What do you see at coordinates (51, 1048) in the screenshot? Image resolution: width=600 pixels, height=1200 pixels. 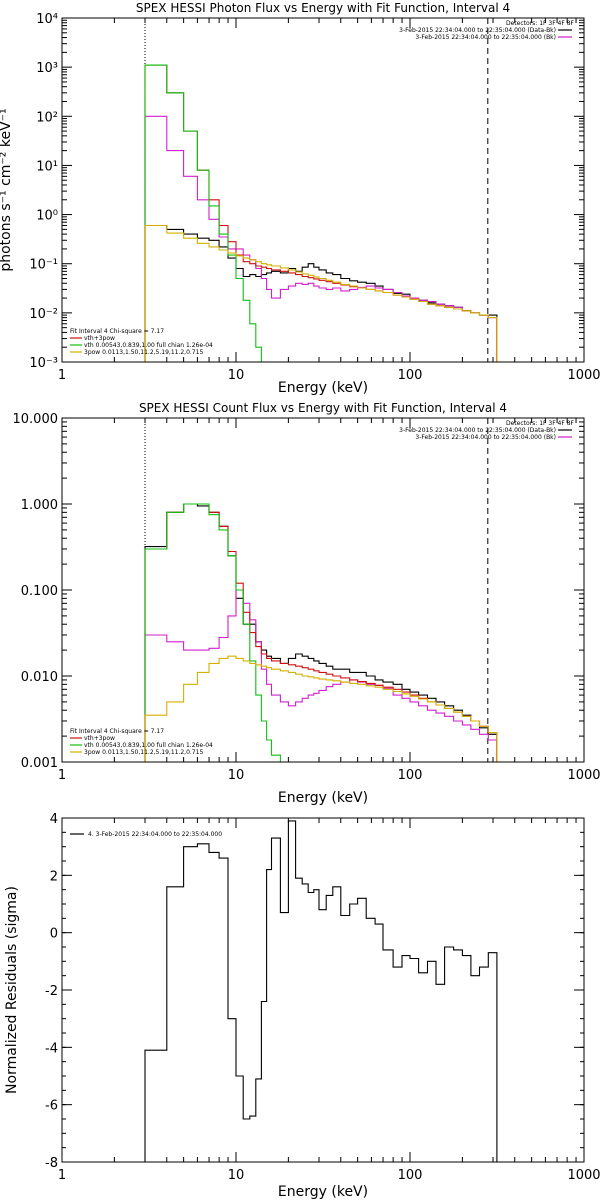 I see `y-tick-label: -4` at bounding box center [51, 1048].